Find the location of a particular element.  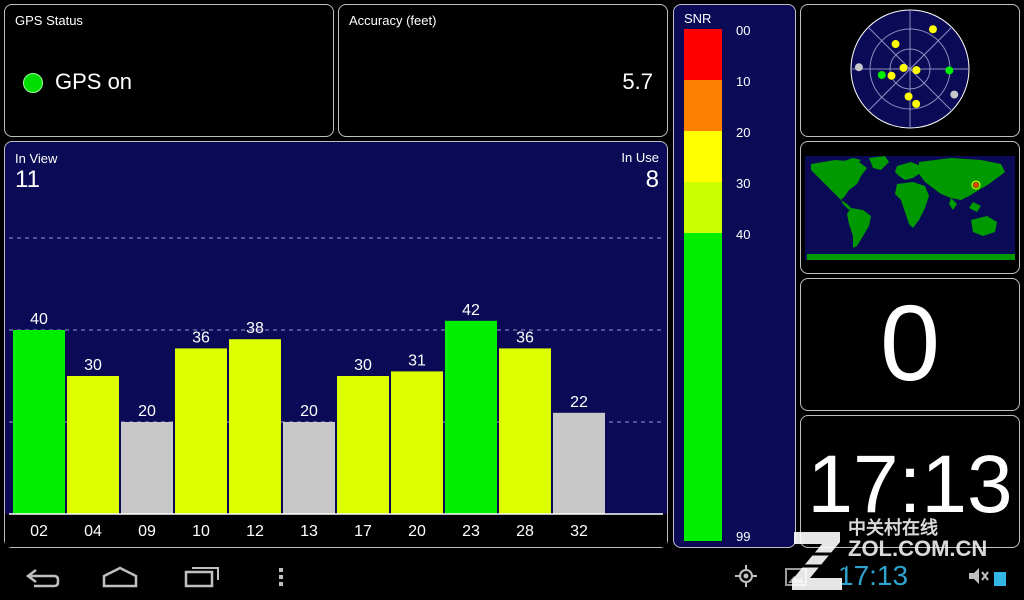

time-value: 17:13 is located at coordinates (910, 484).